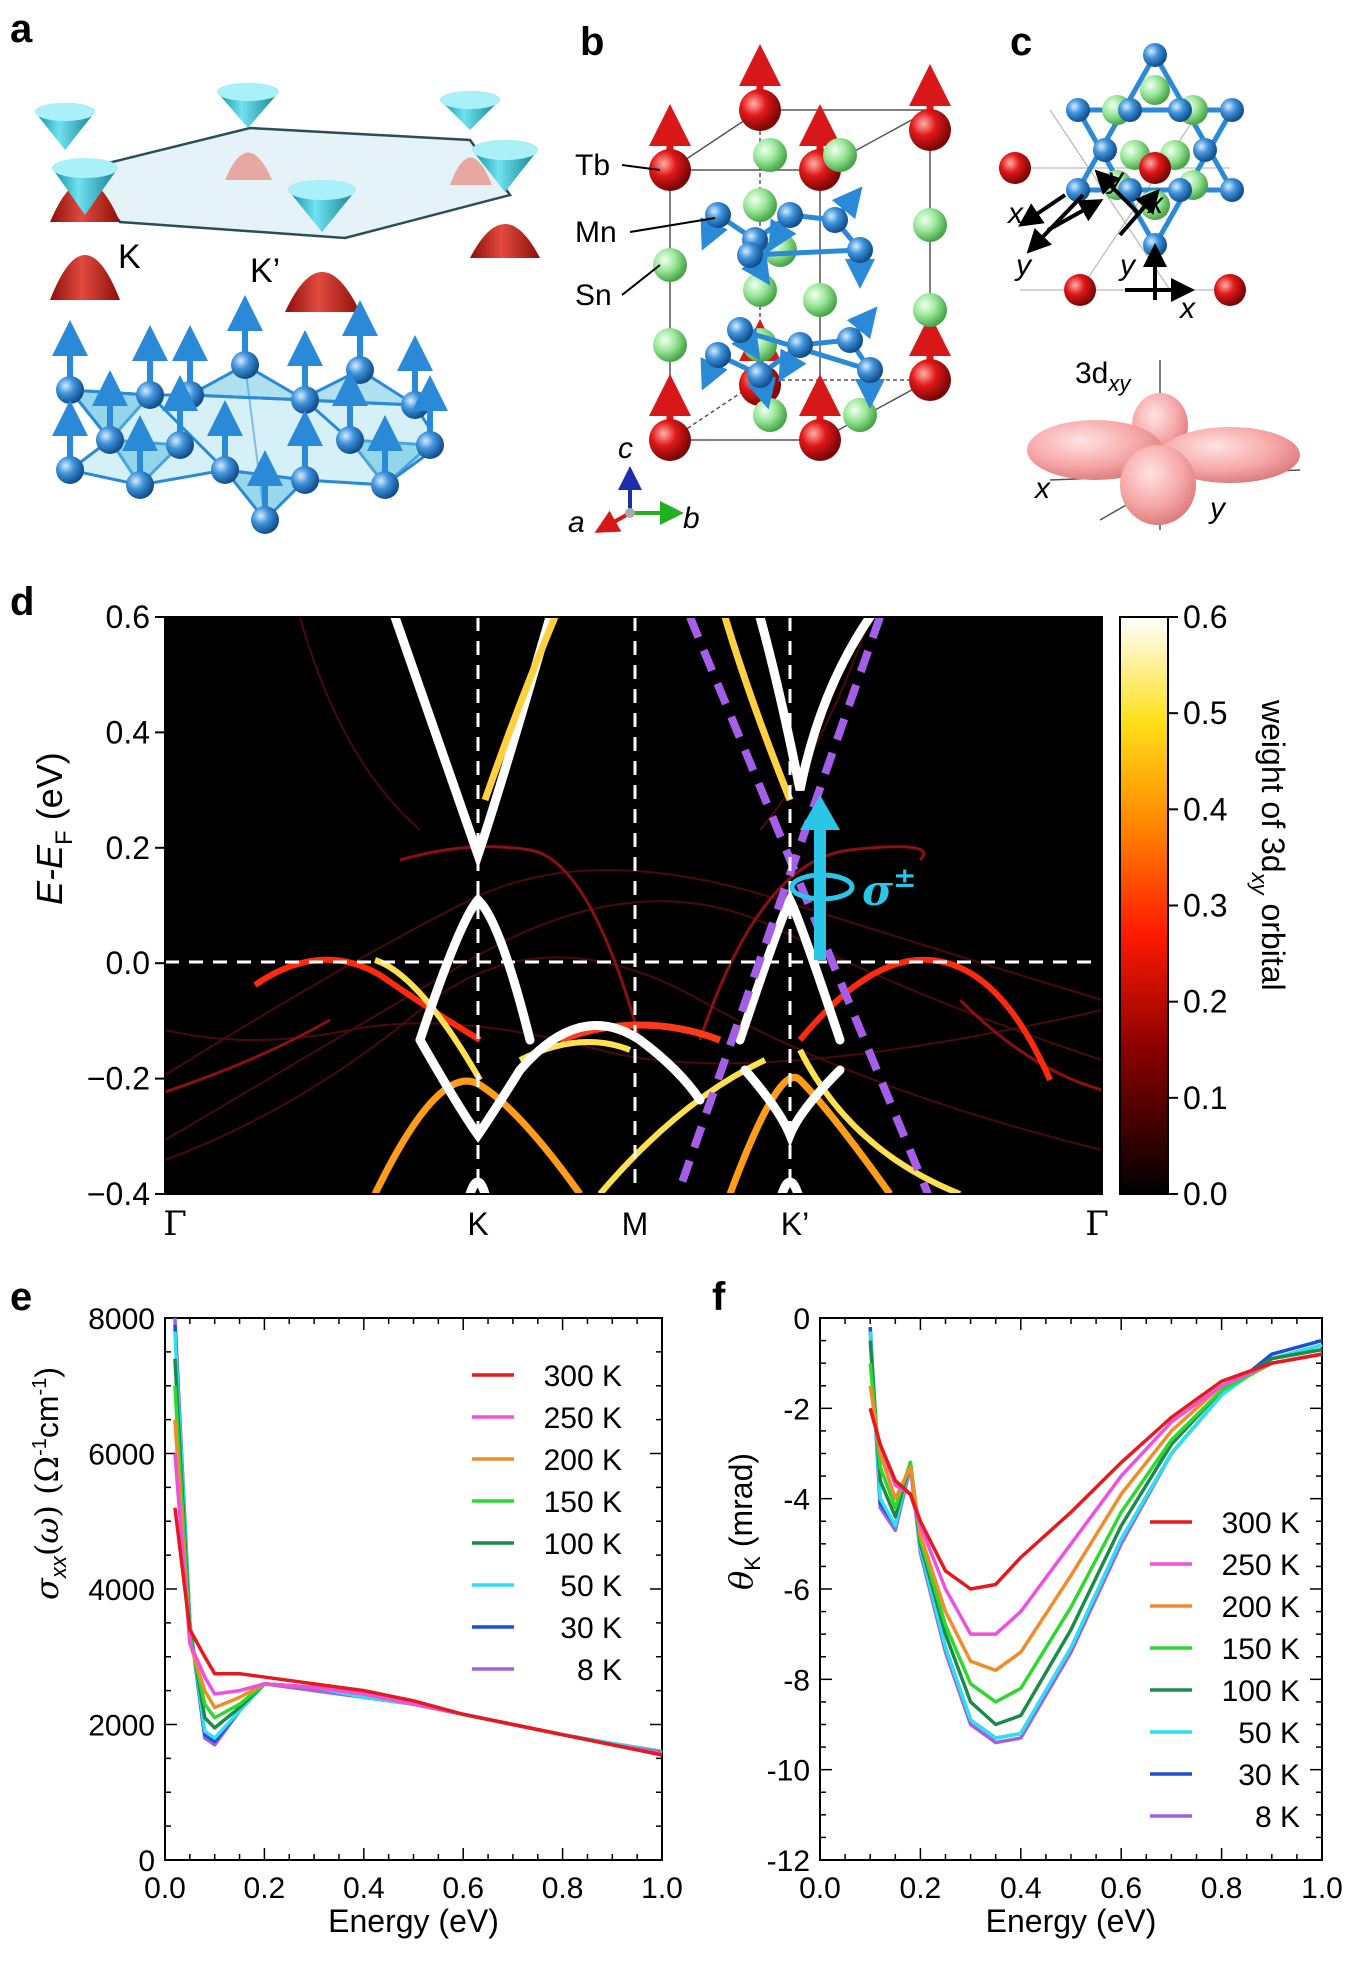 The height and width of the screenshot is (1964, 1350). Describe the element at coordinates (118, 1079) in the screenshot. I see `band-y-tick-label: −0.2` at that location.